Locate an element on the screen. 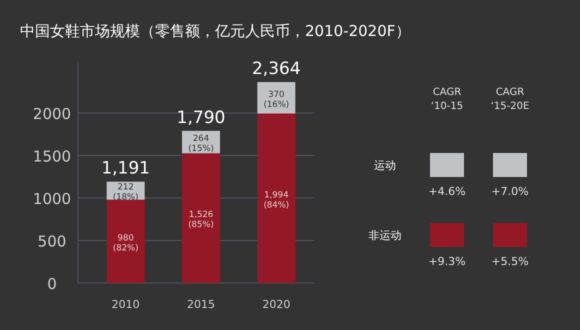  x-tick-label: 2010 is located at coordinates (126, 304).